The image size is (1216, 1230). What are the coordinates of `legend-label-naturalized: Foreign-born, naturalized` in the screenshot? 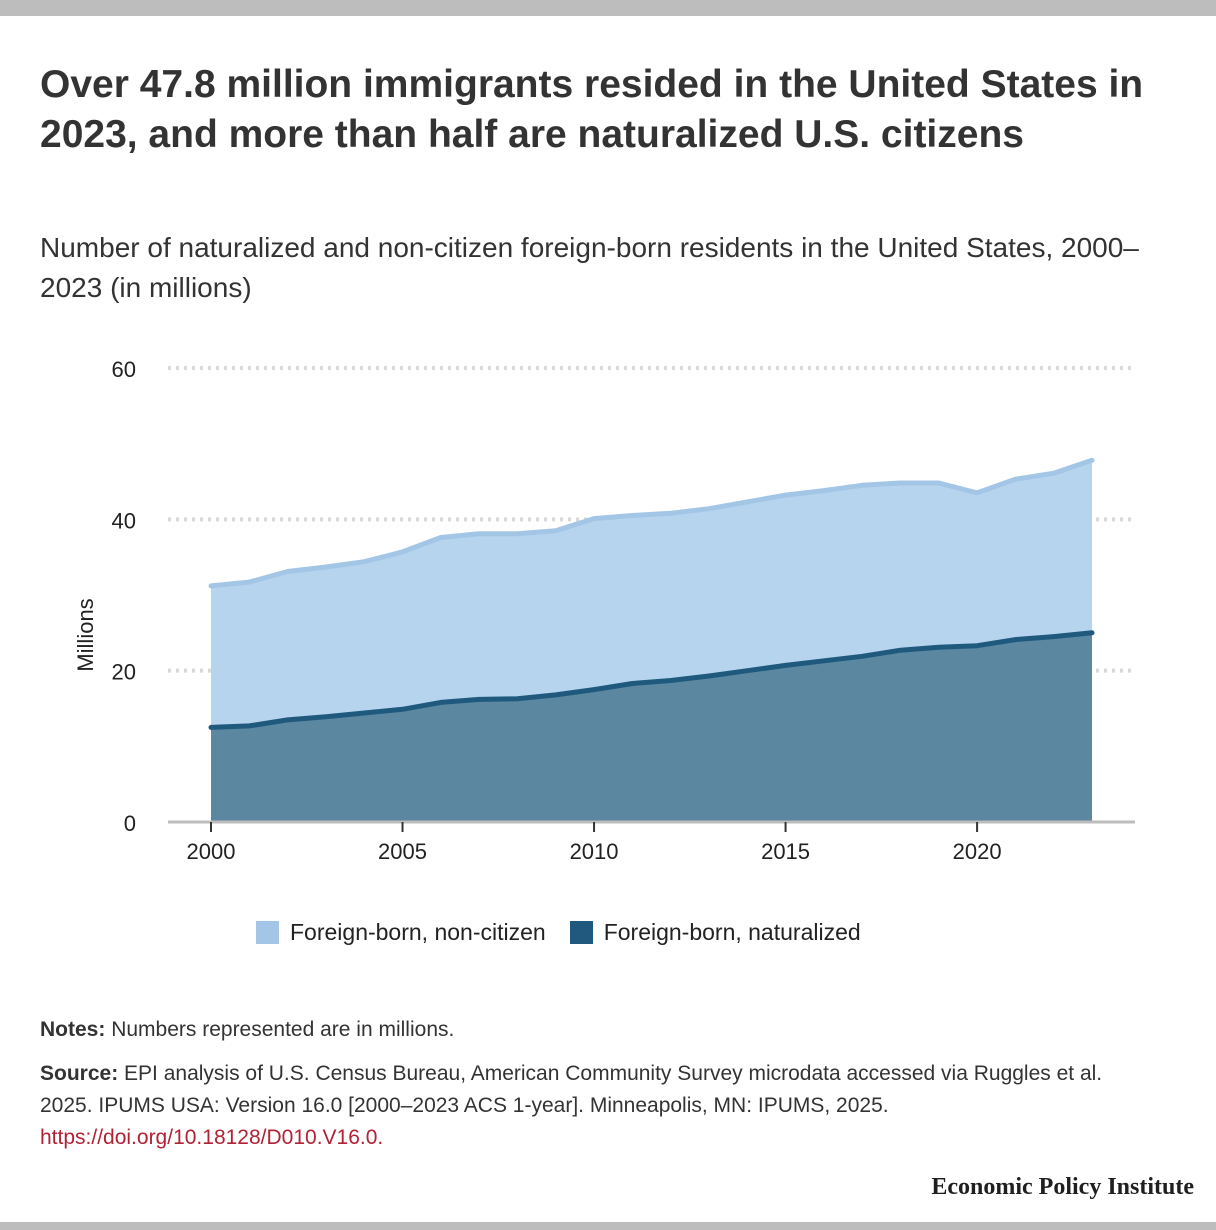 It's located at (732, 931).